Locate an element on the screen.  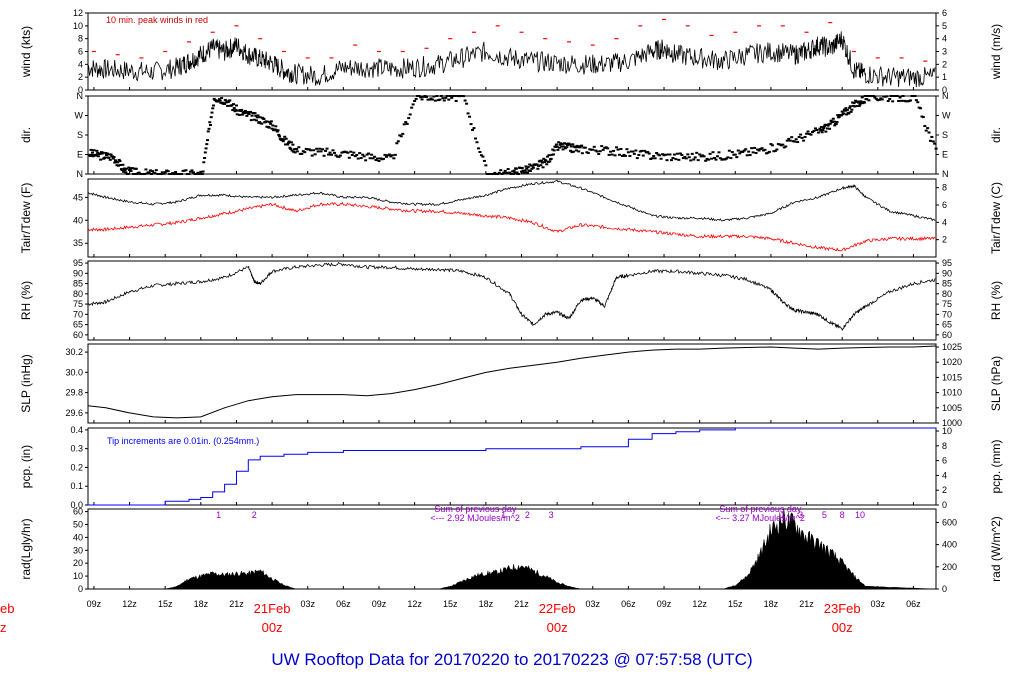
temperature-panel is located at coordinates (512, 218).